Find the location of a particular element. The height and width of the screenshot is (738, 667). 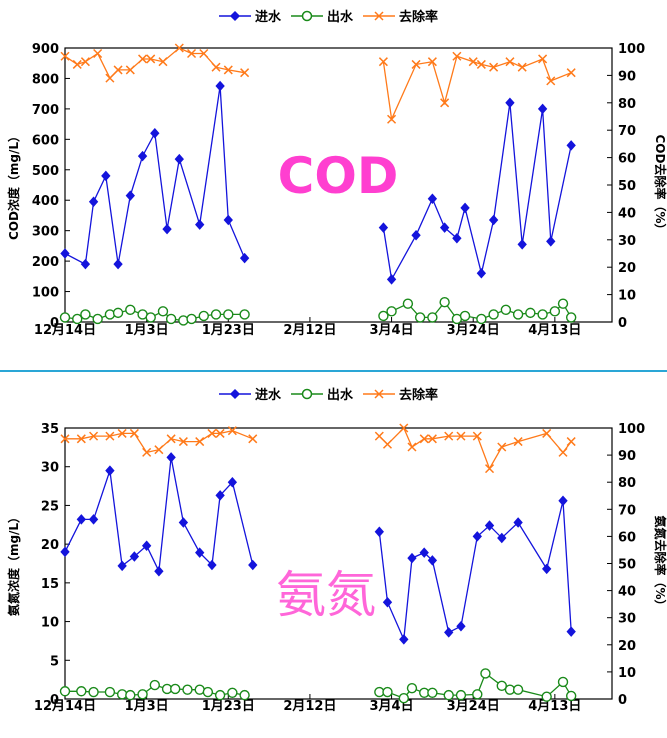

y2-tick-label: 0 is located at coordinates (622, 323).